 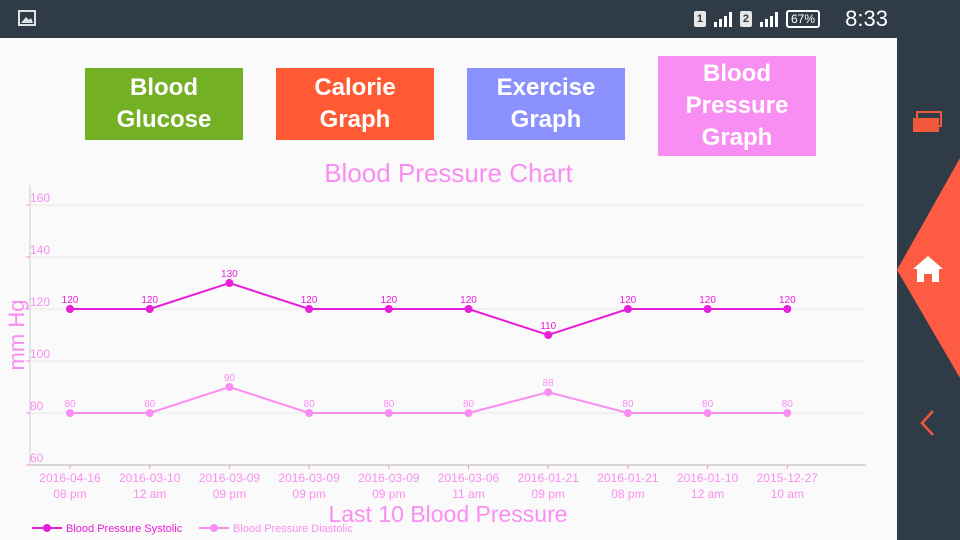 What do you see at coordinates (124, 529) in the screenshot?
I see `legend-label: Blood Pressure Systolic` at bounding box center [124, 529].